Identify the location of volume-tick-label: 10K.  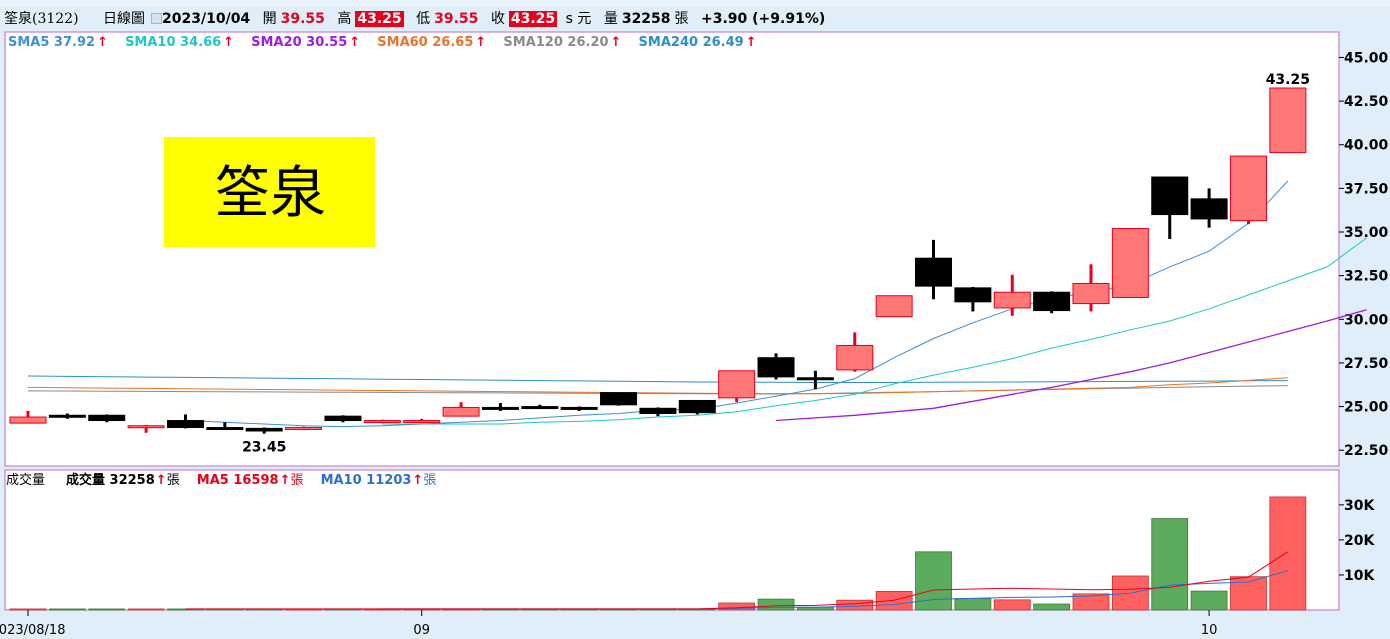
(1359, 576).